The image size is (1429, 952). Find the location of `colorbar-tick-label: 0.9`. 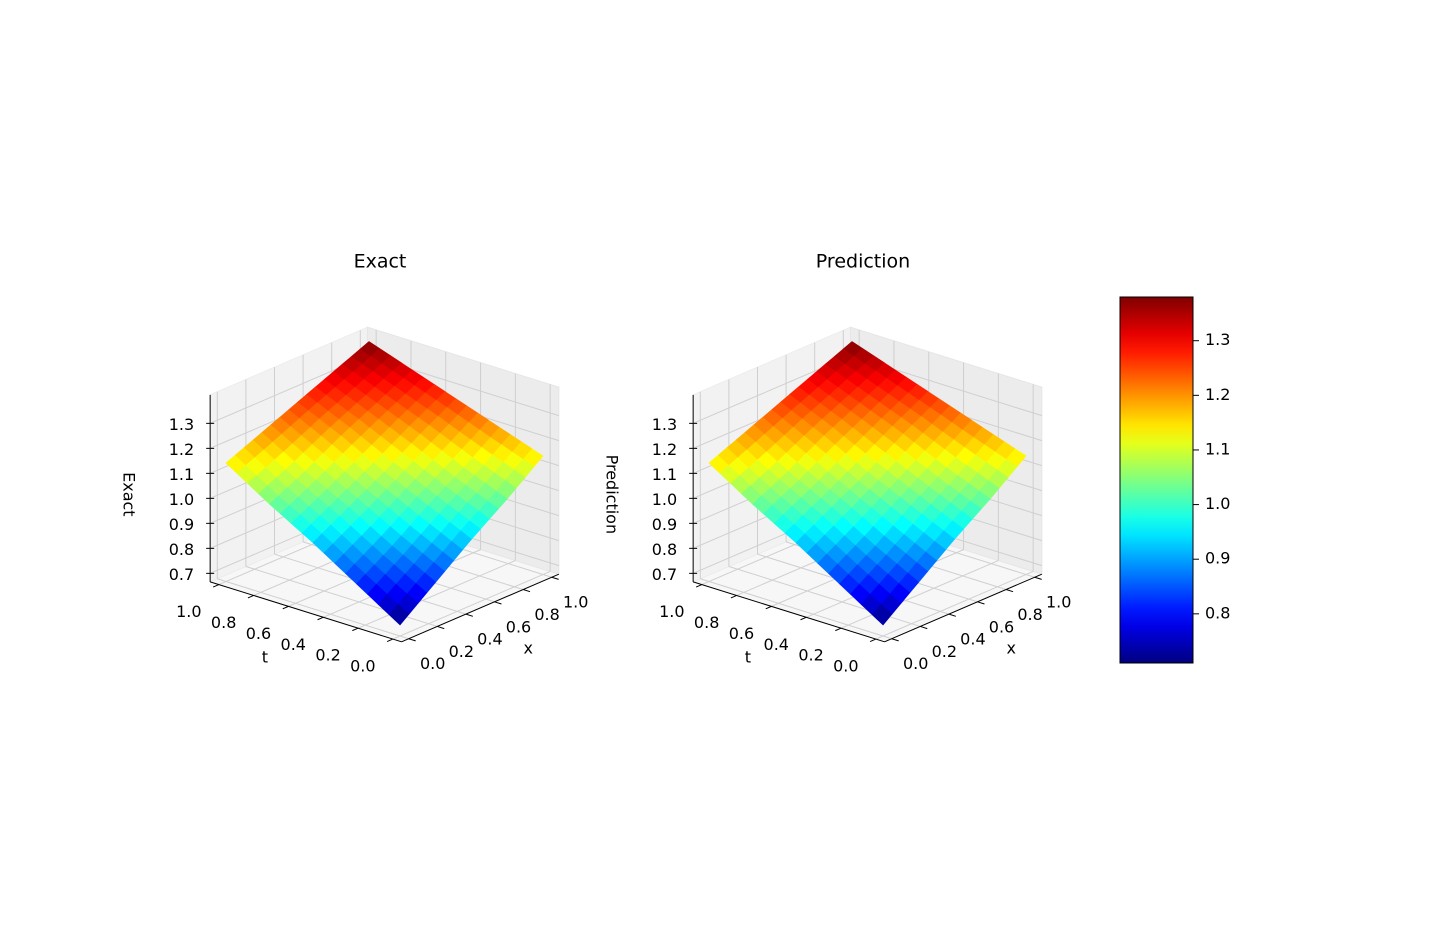

colorbar-tick-label: 0.9 is located at coordinates (1217, 558).